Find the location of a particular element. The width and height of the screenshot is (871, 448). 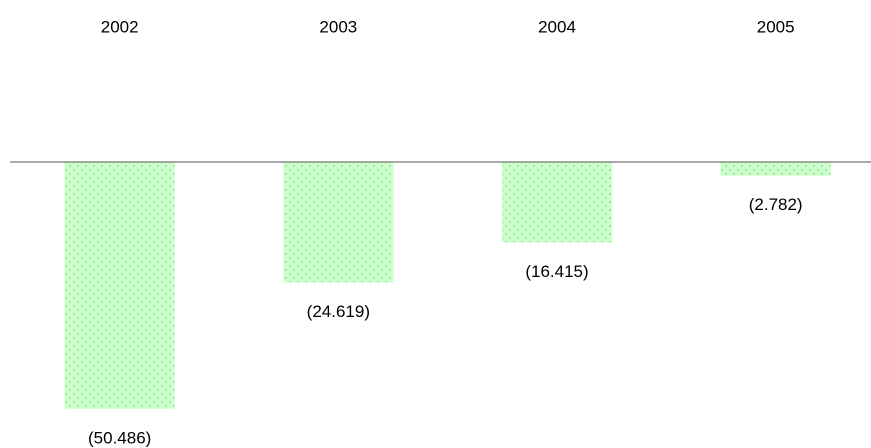

data-label: (2.782) is located at coordinates (776, 204).